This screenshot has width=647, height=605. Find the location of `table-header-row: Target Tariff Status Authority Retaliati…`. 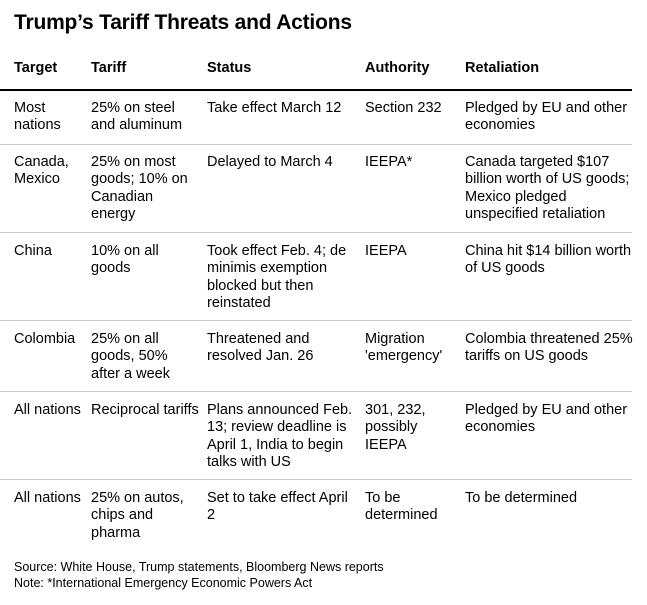

table-header-row: Target Tariff Status Authority Retaliati… is located at coordinates (323, 75).